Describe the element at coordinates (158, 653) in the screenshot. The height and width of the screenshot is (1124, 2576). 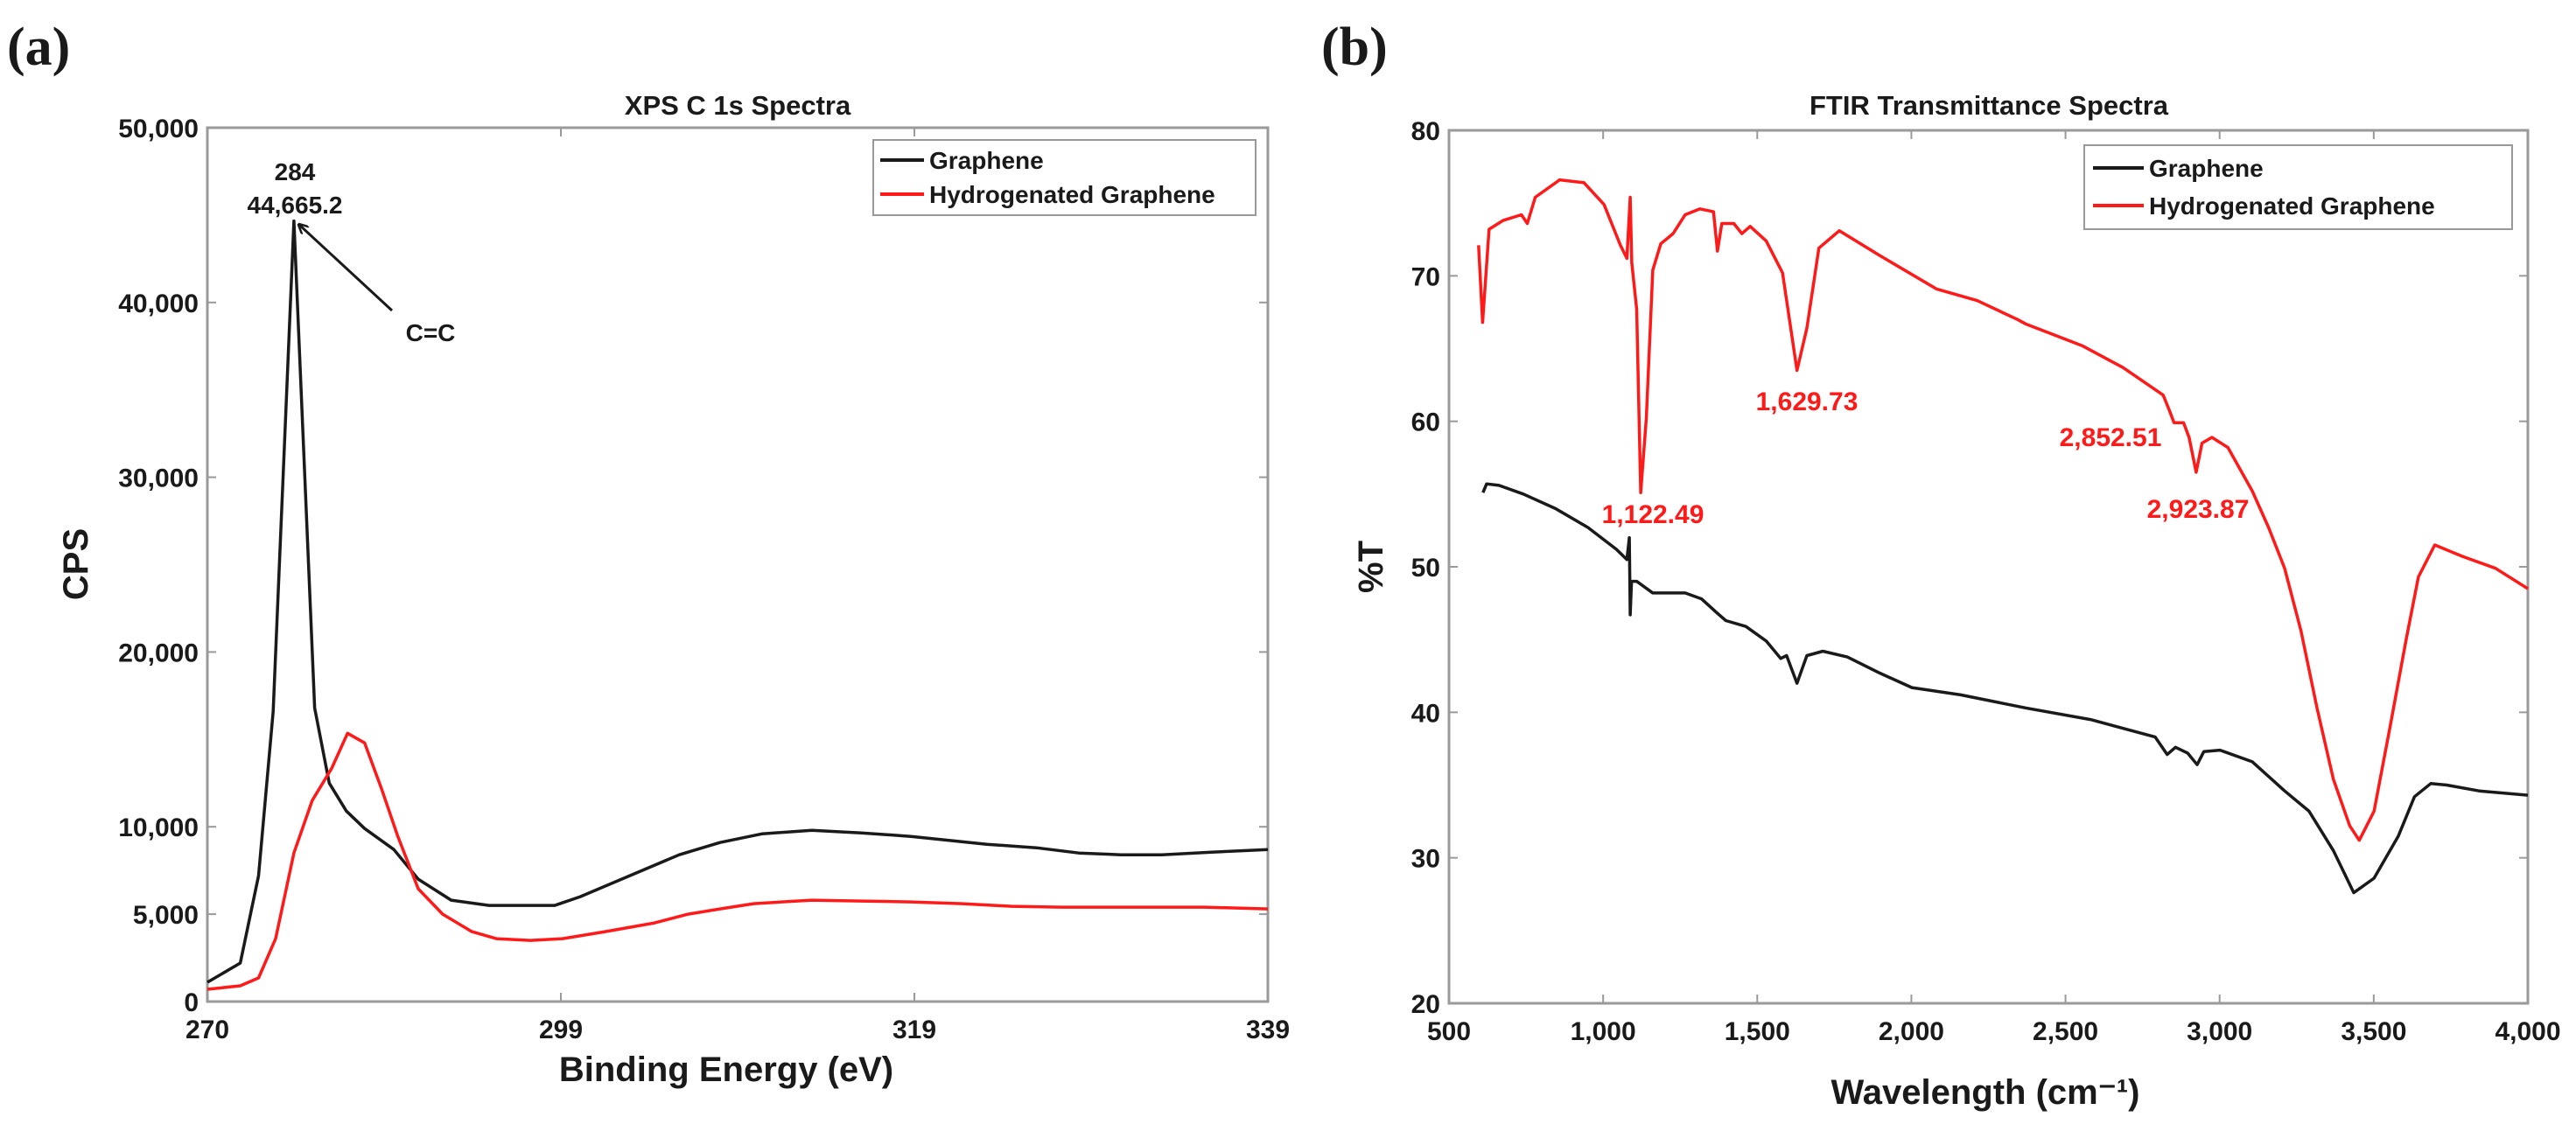
I see `y-tick-label: 20,000` at that location.